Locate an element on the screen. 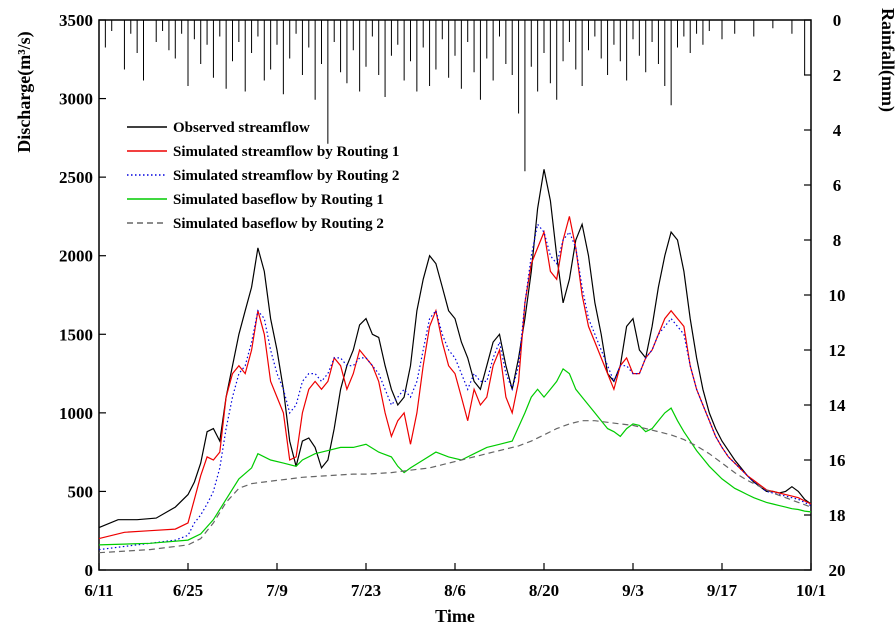 The image size is (895, 628). y-left-tick-label: 3500 is located at coordinates (76, 20).